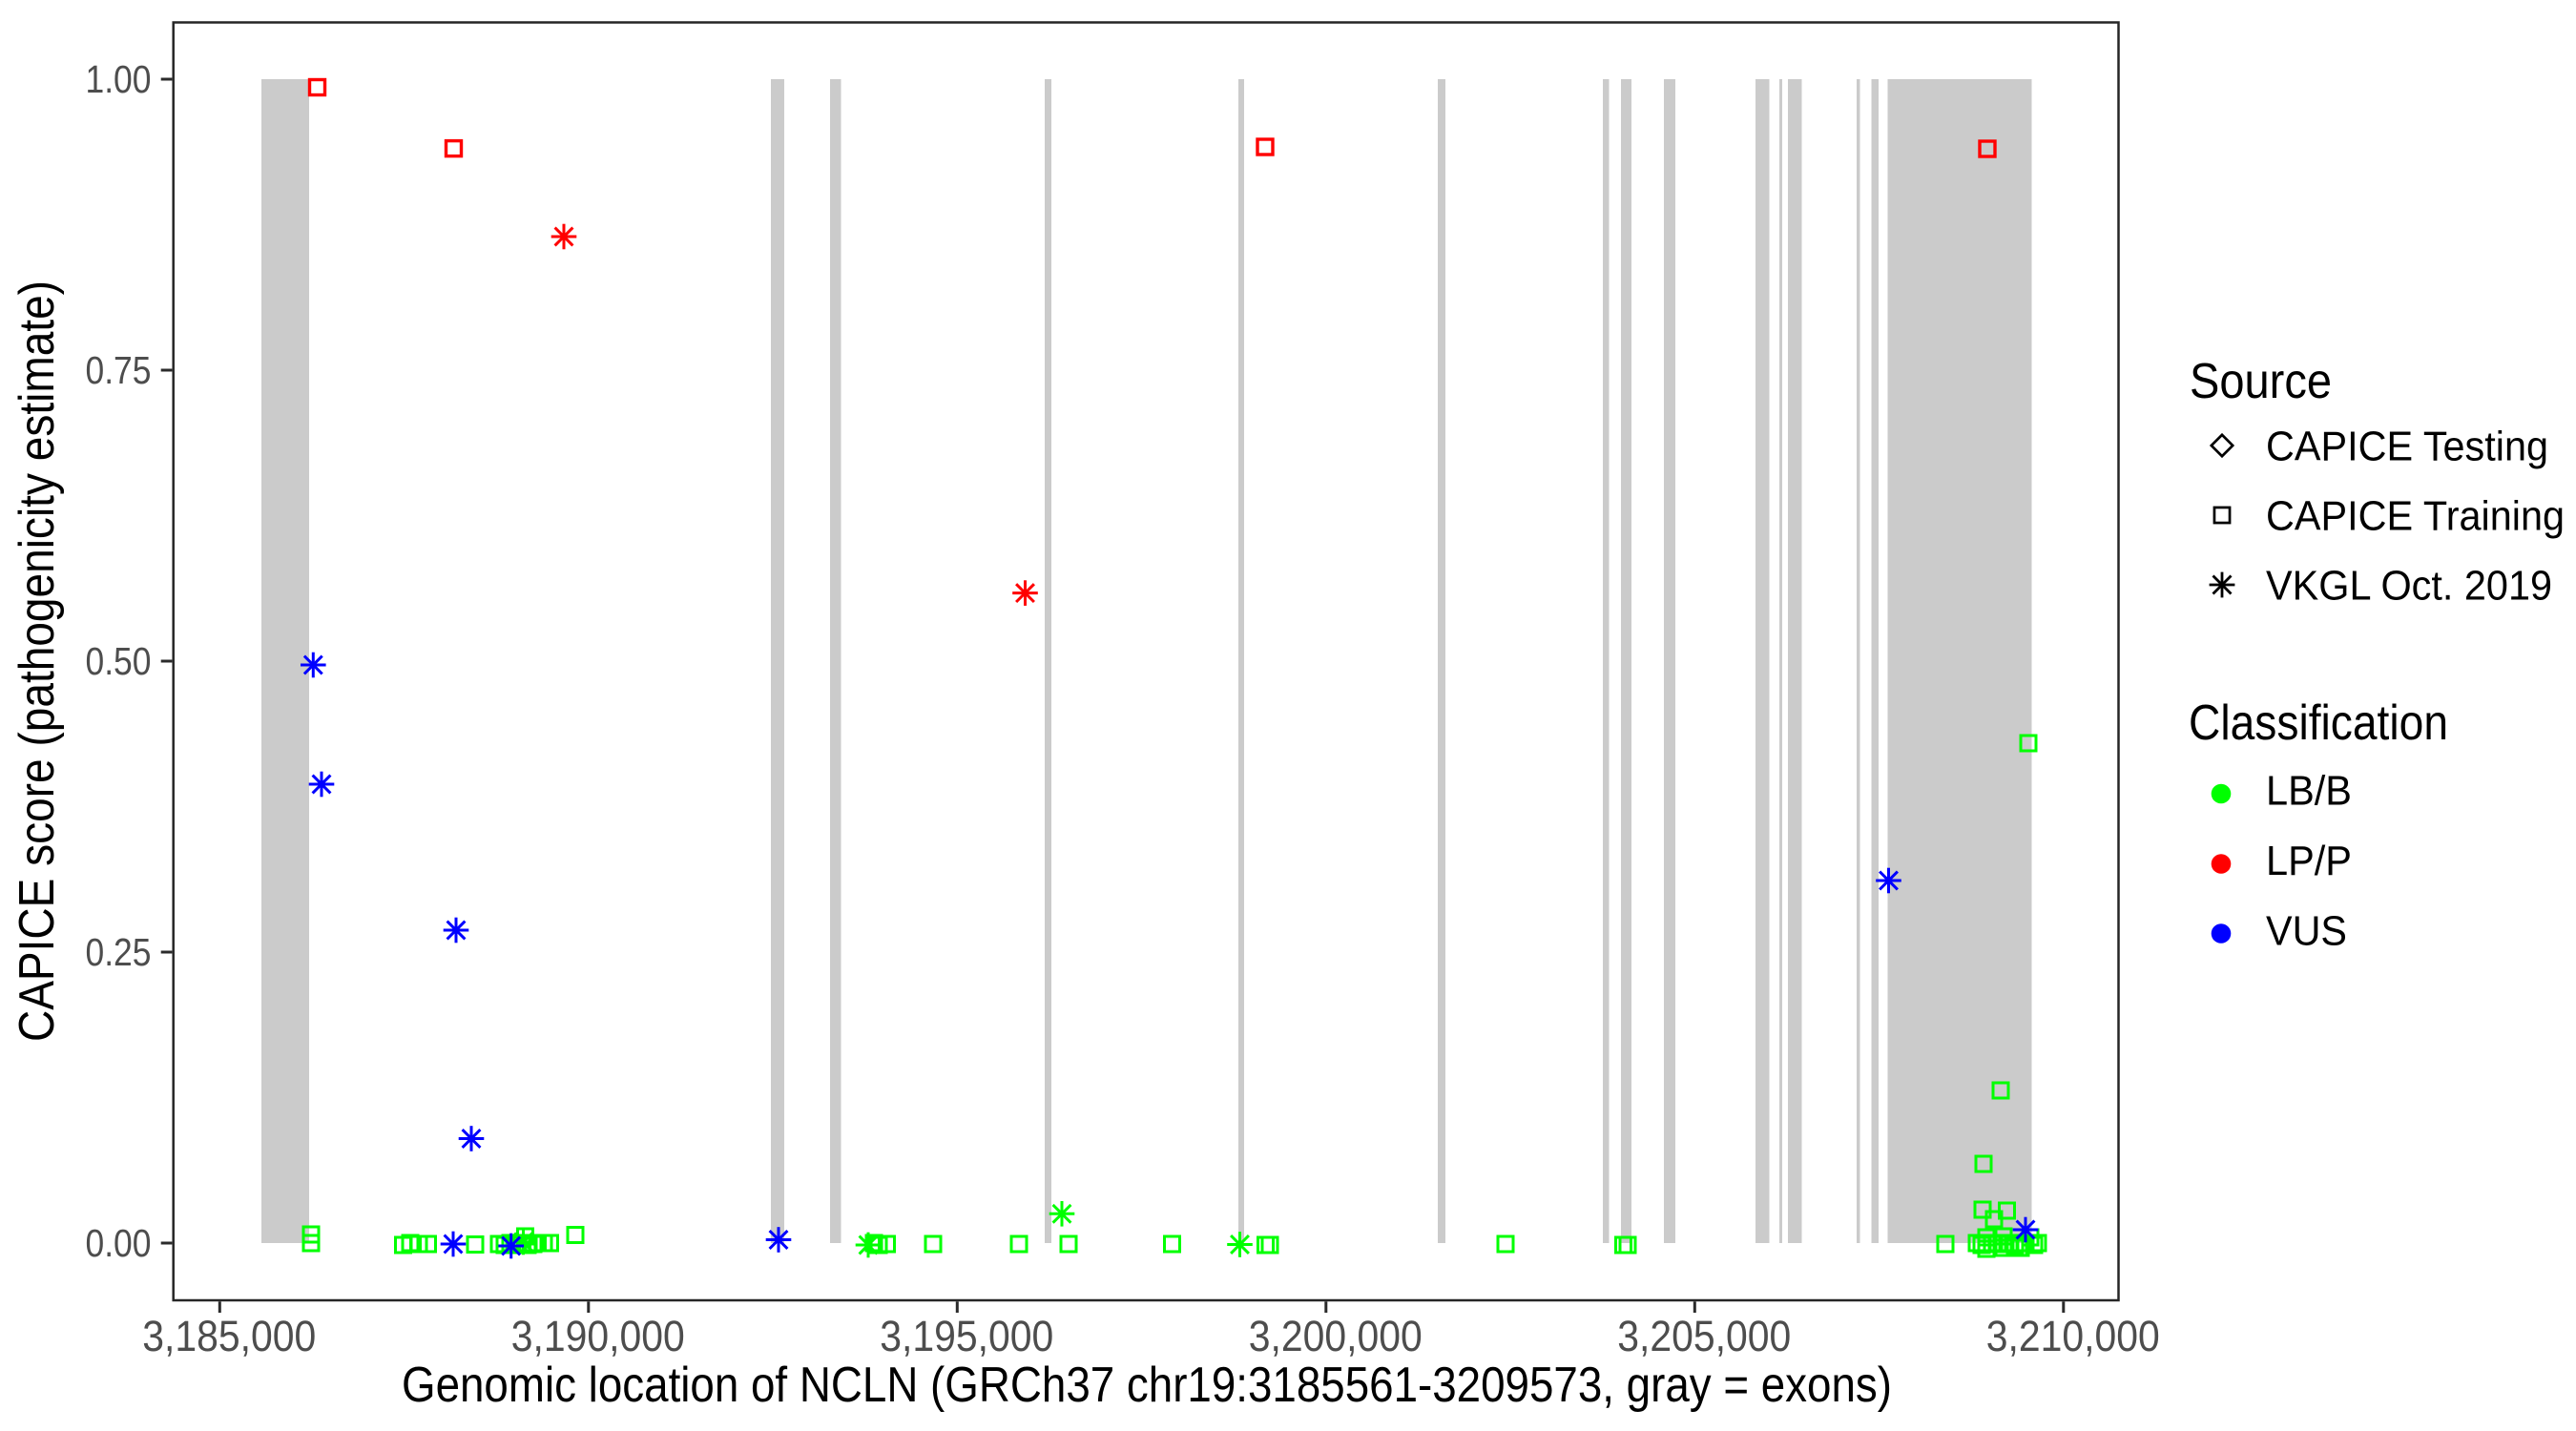 The height and width of the screenshot is (1431, 2576). What do you see at coordinates (2261, 381) in the screenshot?
I see `svg-text: Source` at bounding box center [2261, 381].